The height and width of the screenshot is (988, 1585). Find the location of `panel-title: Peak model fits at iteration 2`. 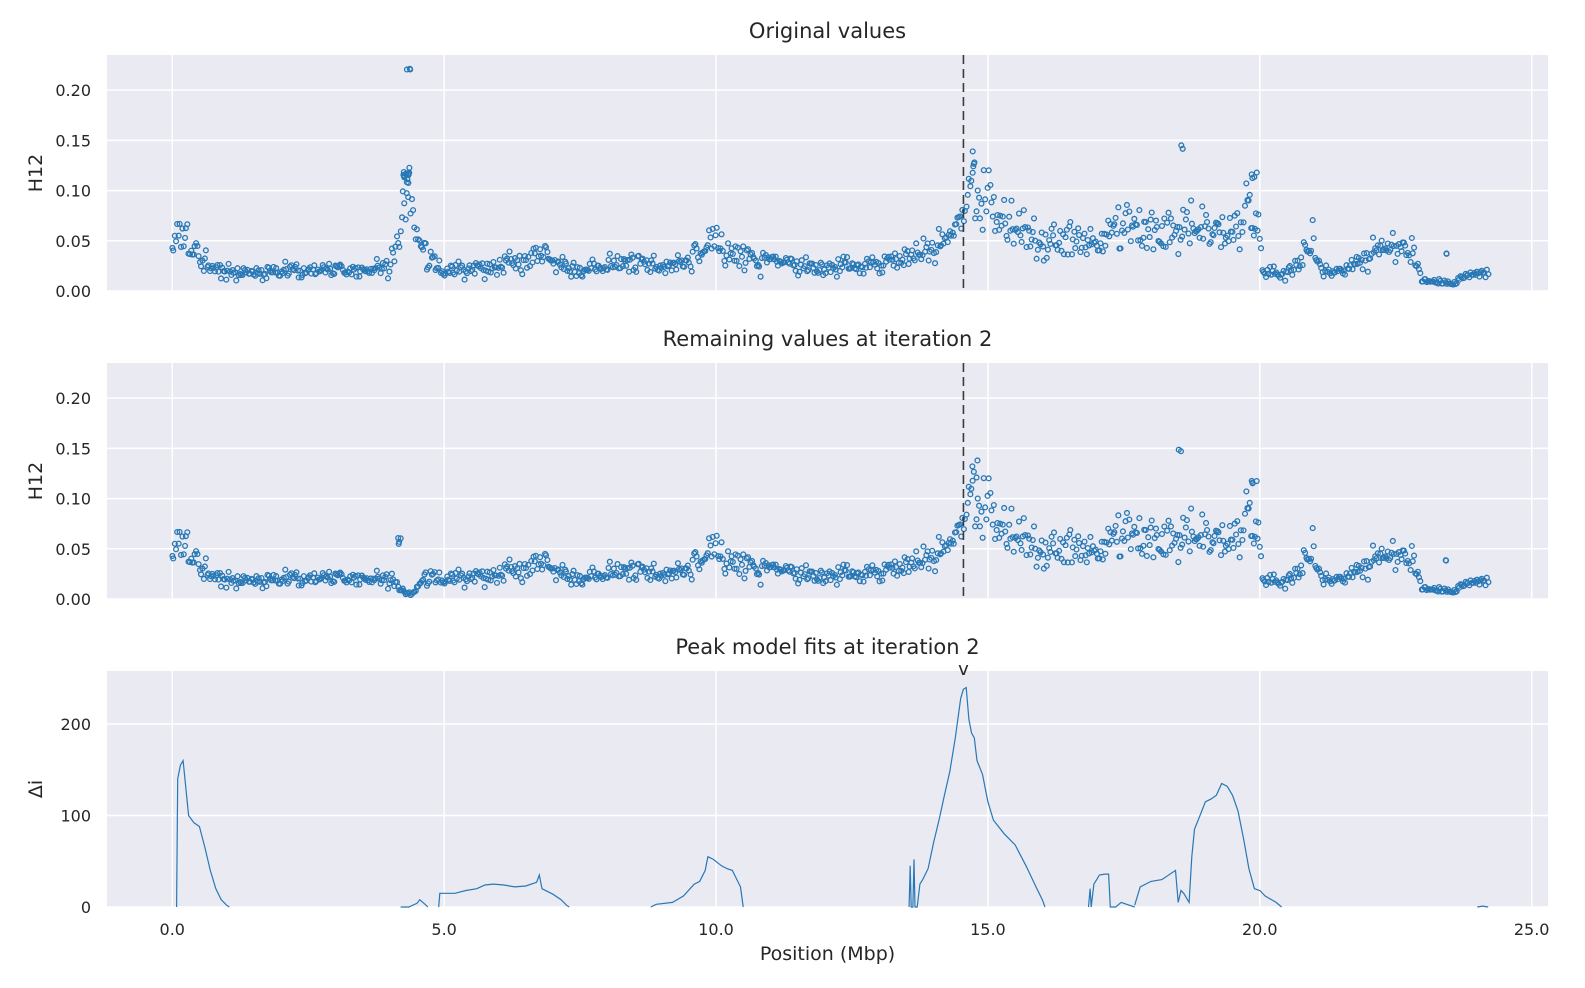

panel-title: Peak model fits at iteration 2 is located at coordinates (827, 647).